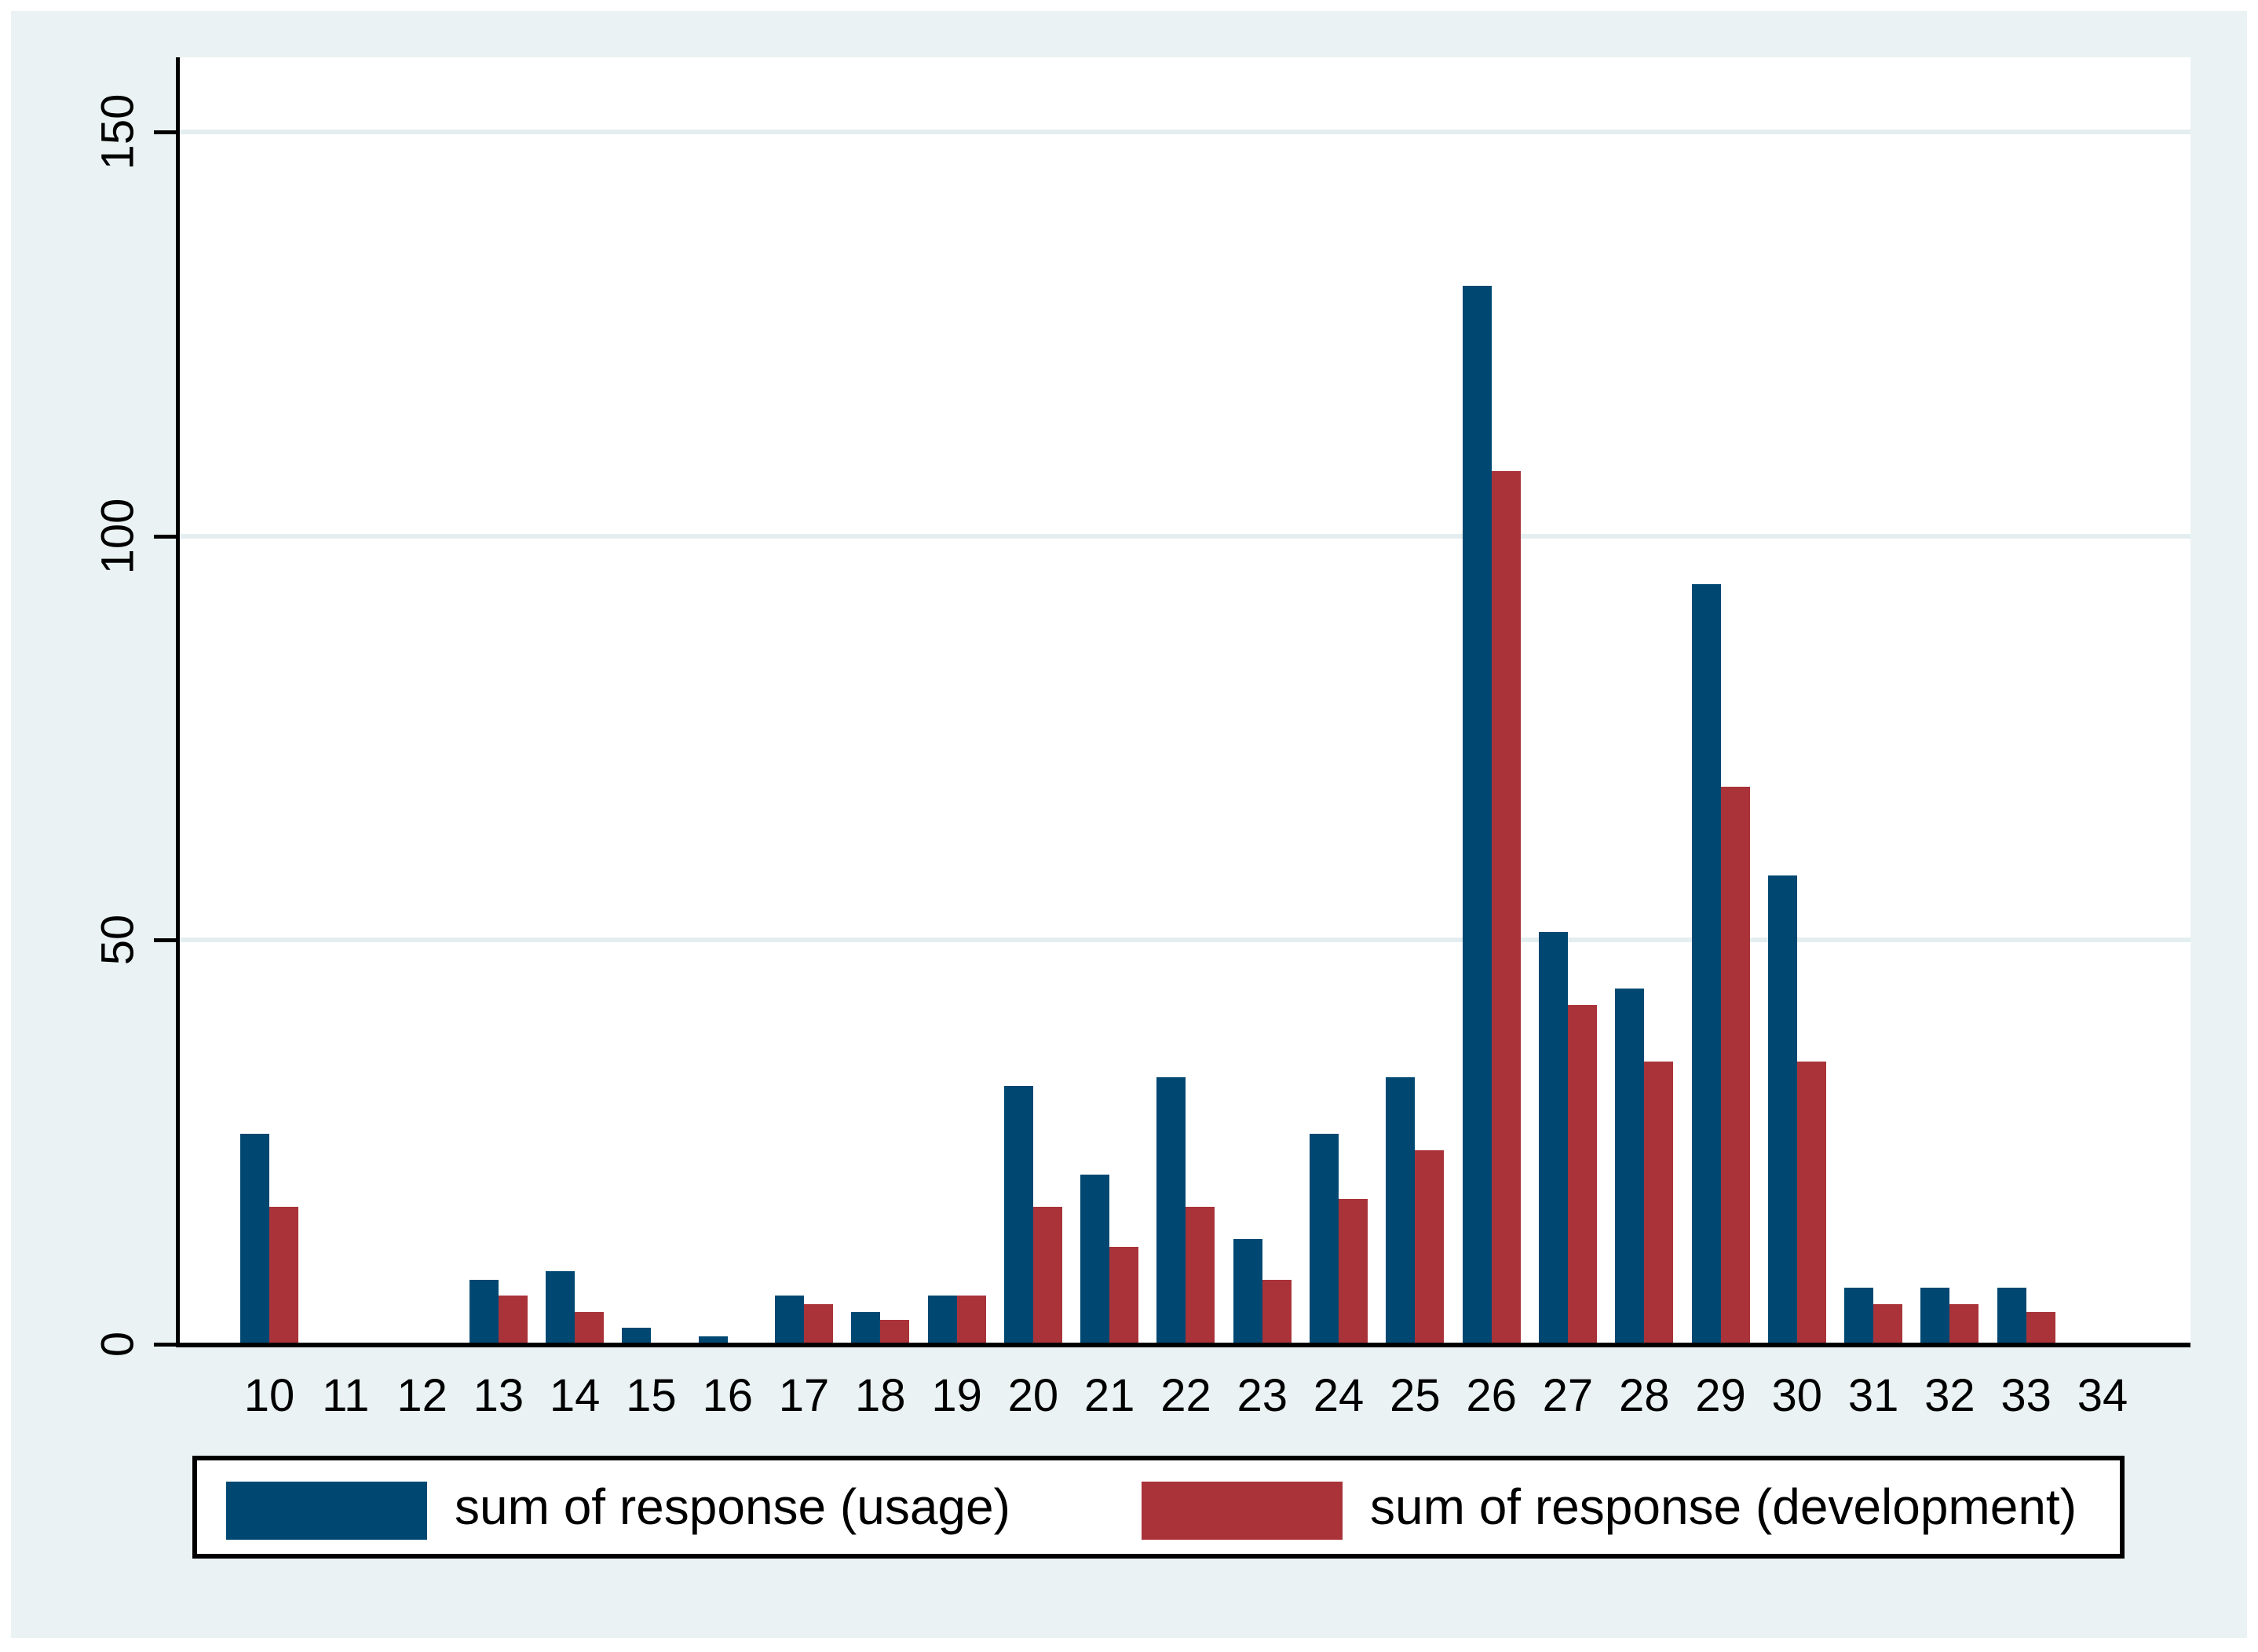 This screenshot has width=2258, height=1652. Describe the element at coordinates (118, 940) in the screenshot. I see `y-tick-label: 50` at that location.